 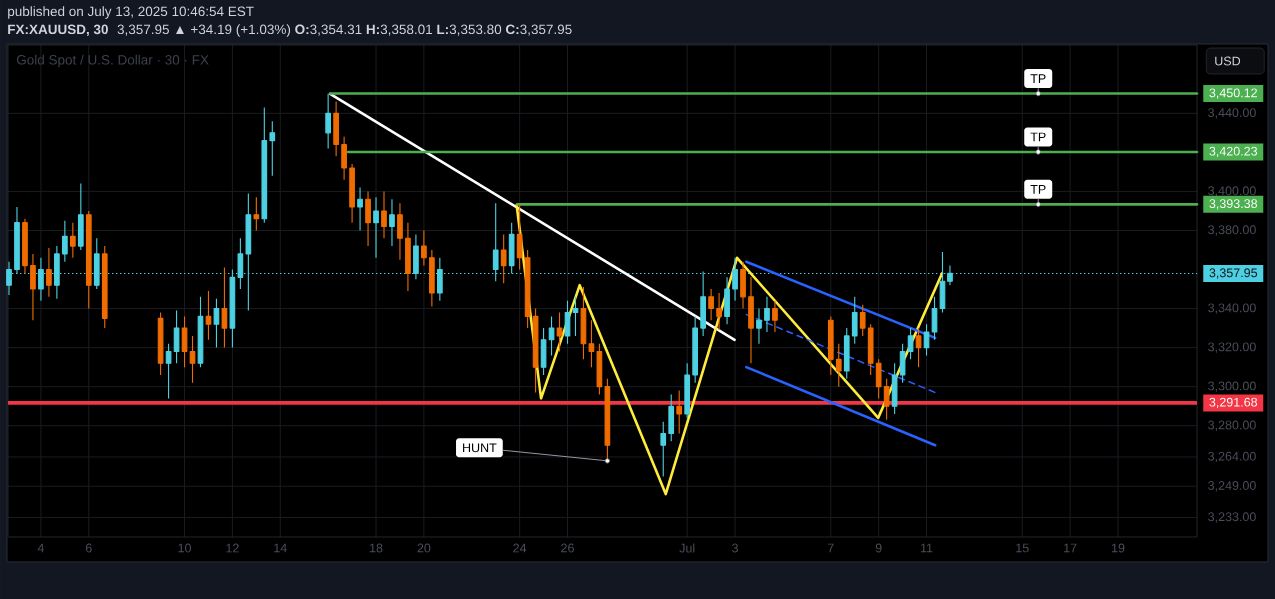 What do you see at coordinates (1070, 548) in the screenshot?
I see `x-tick-label: 17` at bounding box center [1070, 548].